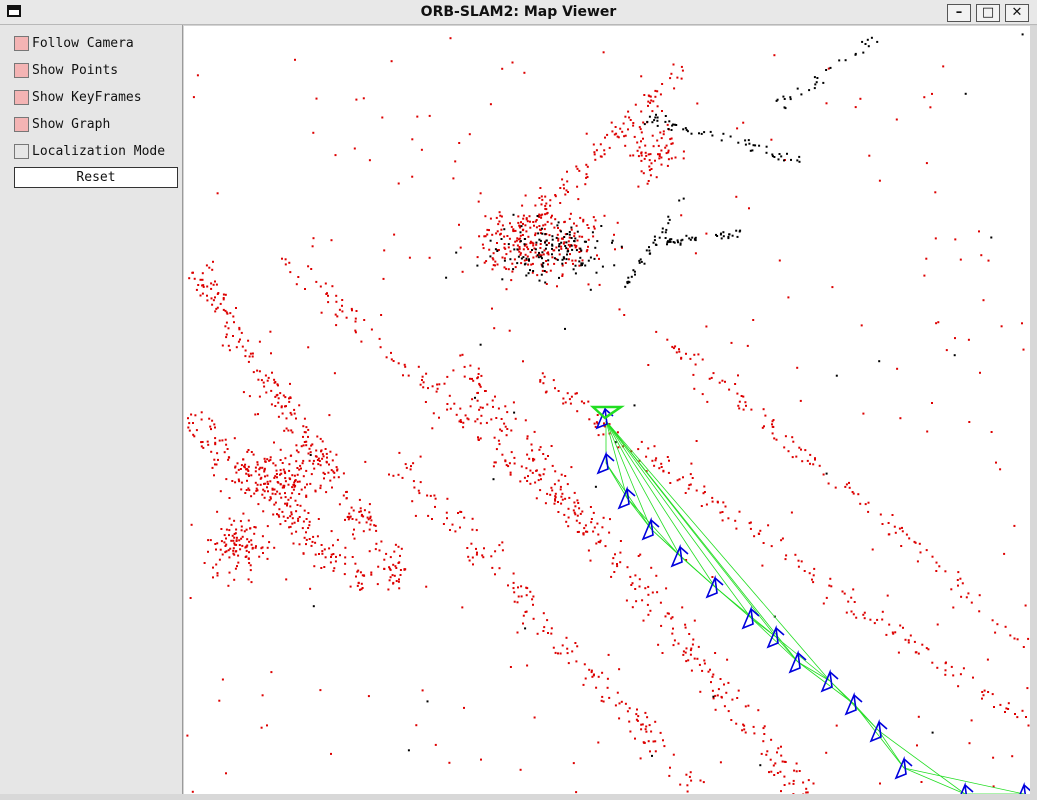  Describe the element at coordinates (1033, 413) in the screenshot. I see `right-edge-strip` at that location.